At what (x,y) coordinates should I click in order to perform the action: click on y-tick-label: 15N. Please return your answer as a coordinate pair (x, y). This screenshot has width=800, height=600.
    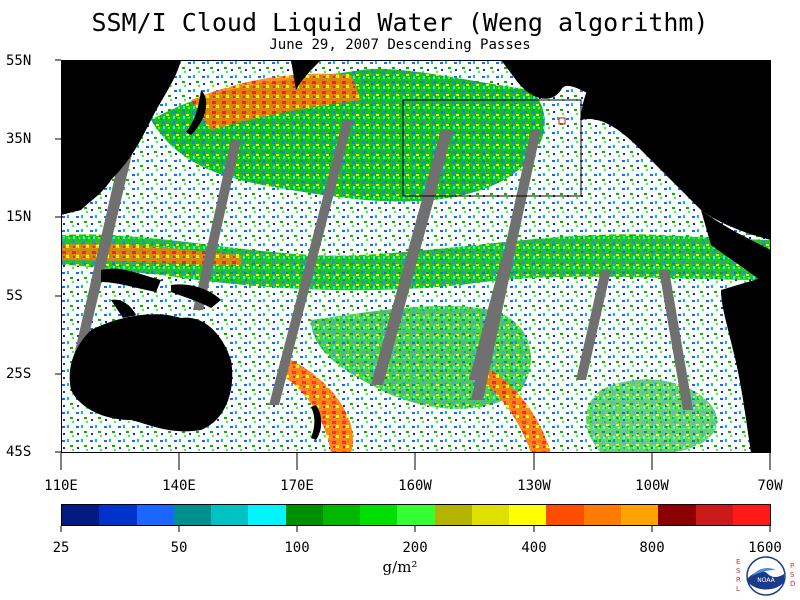
    Looking at the image, I should click on (19, 217).